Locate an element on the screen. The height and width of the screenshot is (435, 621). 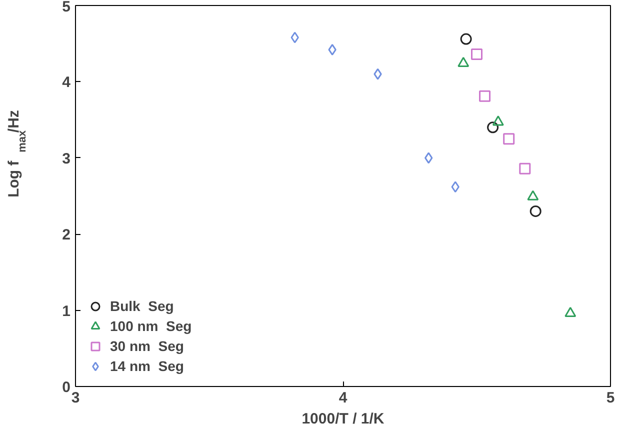
y-tick-label: 2 is located at coordinates (66, 235).